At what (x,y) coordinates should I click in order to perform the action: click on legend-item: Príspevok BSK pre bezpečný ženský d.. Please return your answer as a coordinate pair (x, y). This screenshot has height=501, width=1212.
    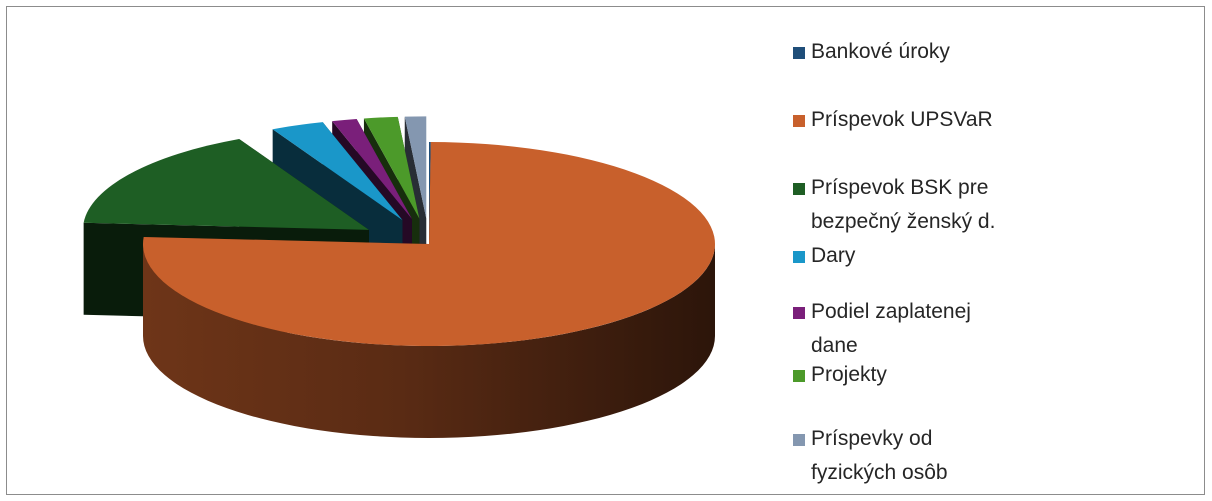
    Looking at the image, I should click on (894, 207).